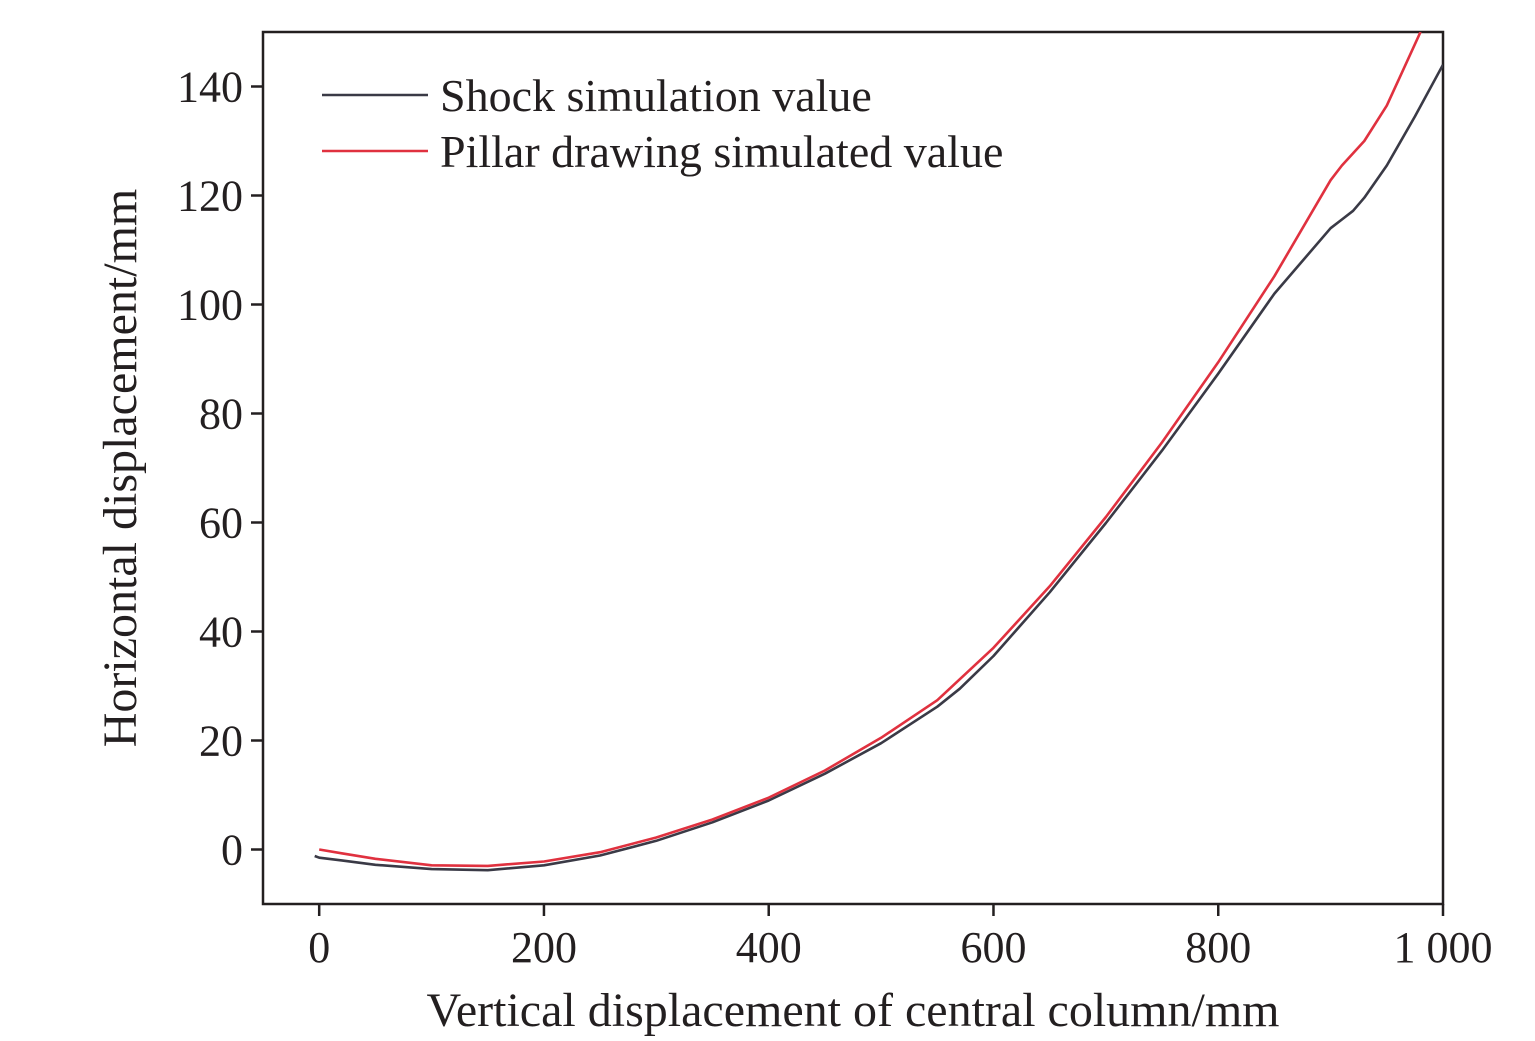 This screenshot has width=1535, height=1041. Describe the element at coordinates (544, 947) in the screenshot. I see `x-tick-label: 200` at that location.